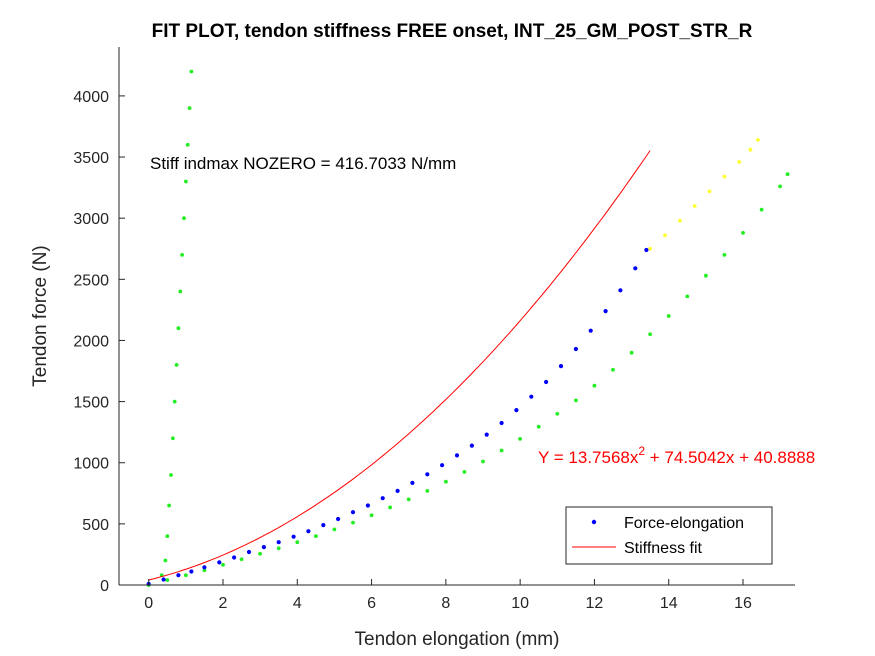 The height and width of the screenshot is (656, 875). I want to click on y-tick-label: 3500, so click(91, 158).